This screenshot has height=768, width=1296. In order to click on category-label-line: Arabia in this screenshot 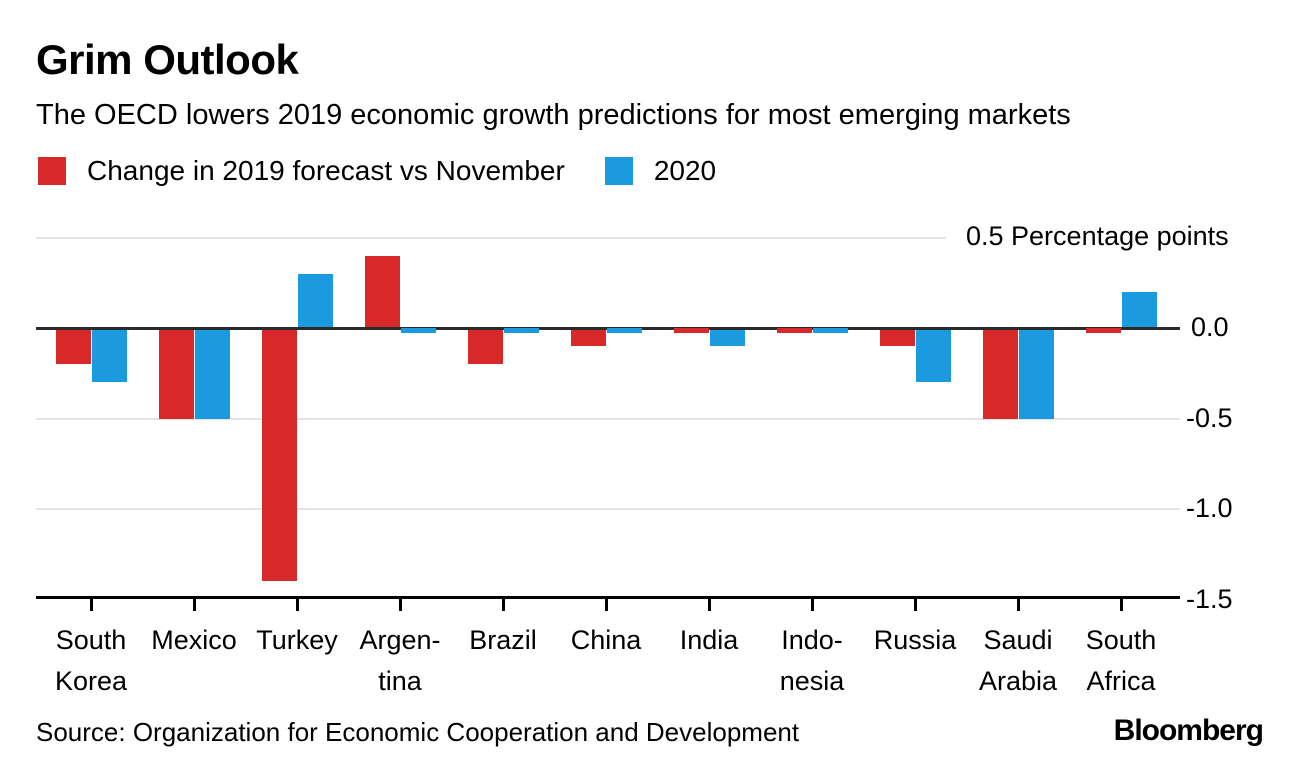, I will do `click(1018, 681)`.